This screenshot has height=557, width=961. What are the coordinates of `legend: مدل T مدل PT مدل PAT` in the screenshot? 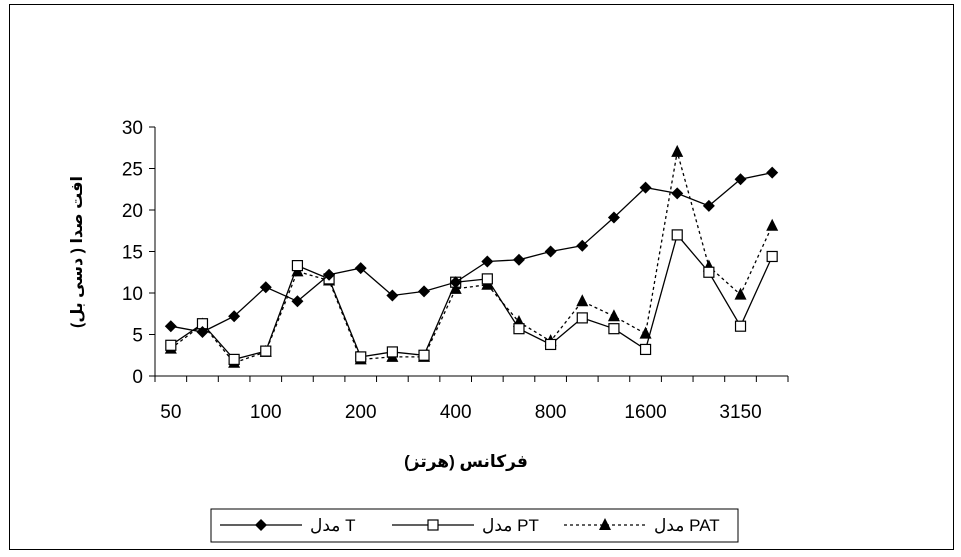 It's located at (474, 525).